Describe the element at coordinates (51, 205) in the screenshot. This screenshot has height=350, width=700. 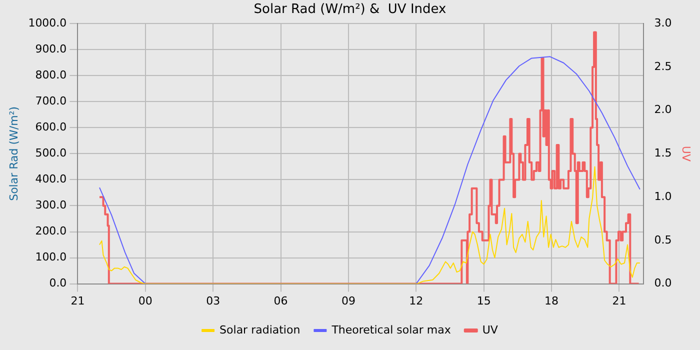
I see `y-tick-label: 300.0` at that location.